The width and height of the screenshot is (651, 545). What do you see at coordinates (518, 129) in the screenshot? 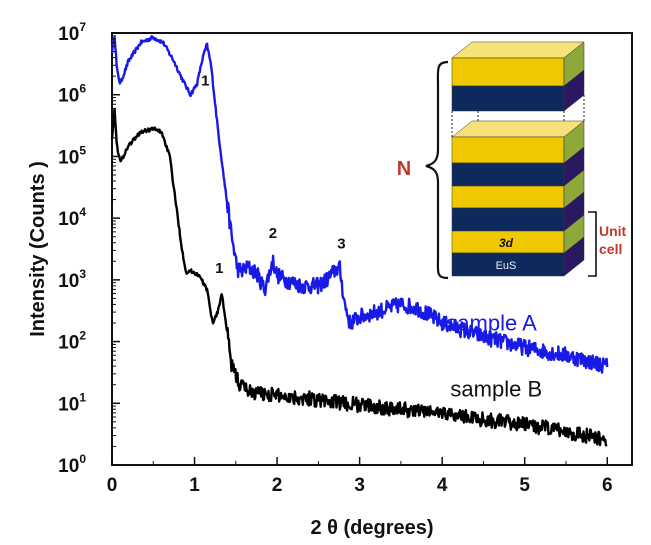
I see `lower-stack-top-face` at bounding box center [518, 129].